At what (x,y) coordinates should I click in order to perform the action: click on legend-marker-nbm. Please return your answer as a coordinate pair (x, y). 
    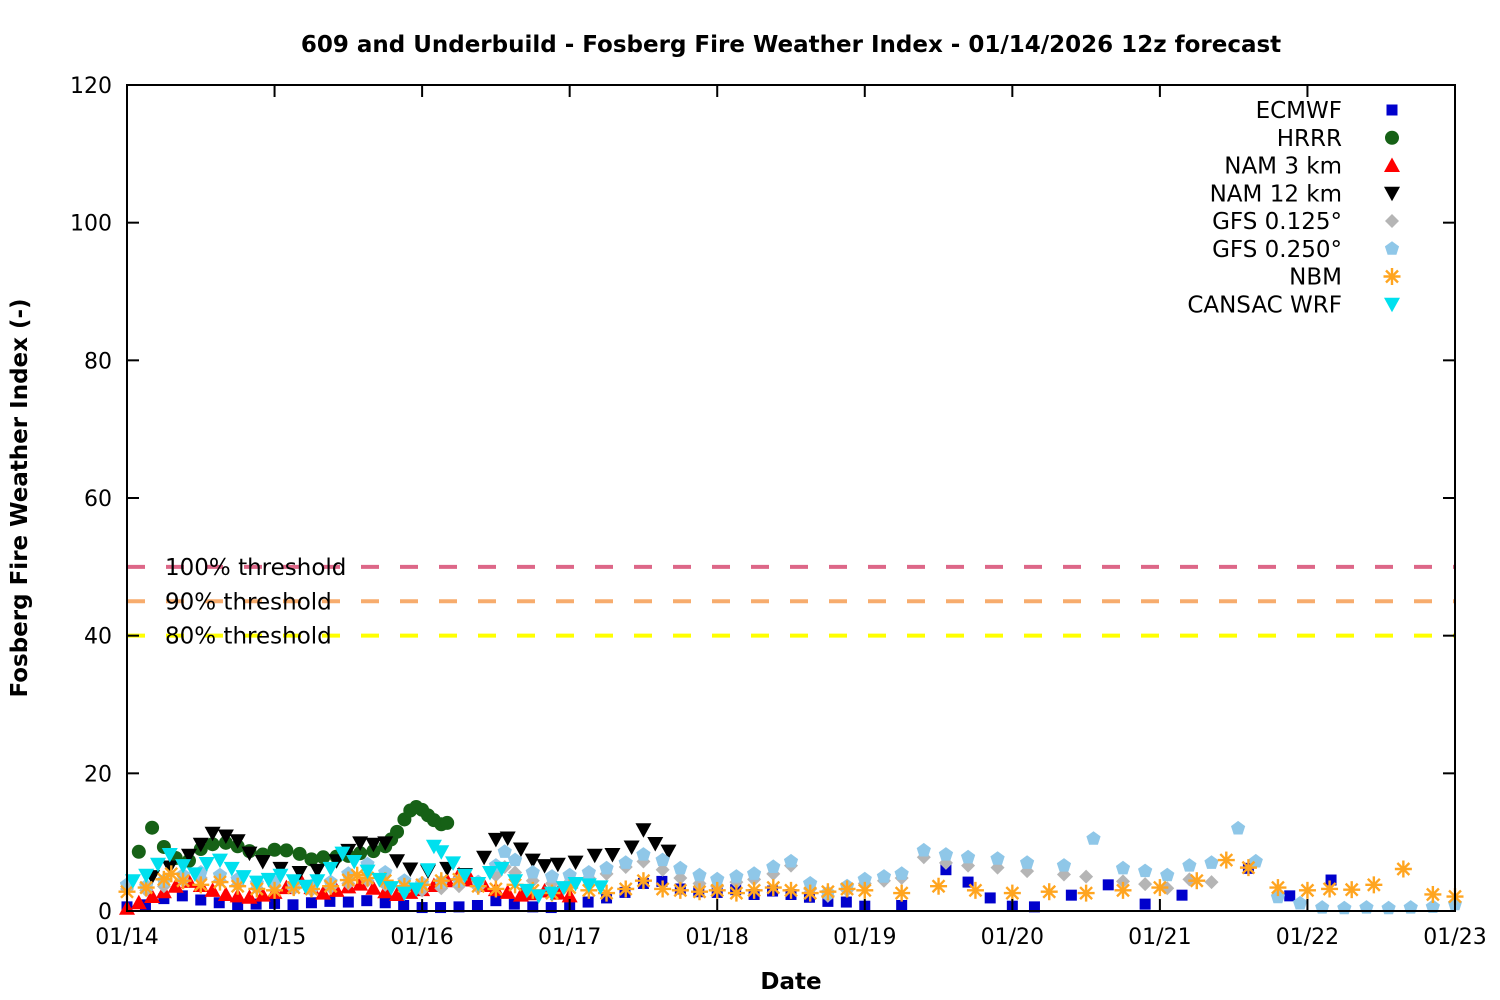
    Looking at the image, I should click on (1392, 276).